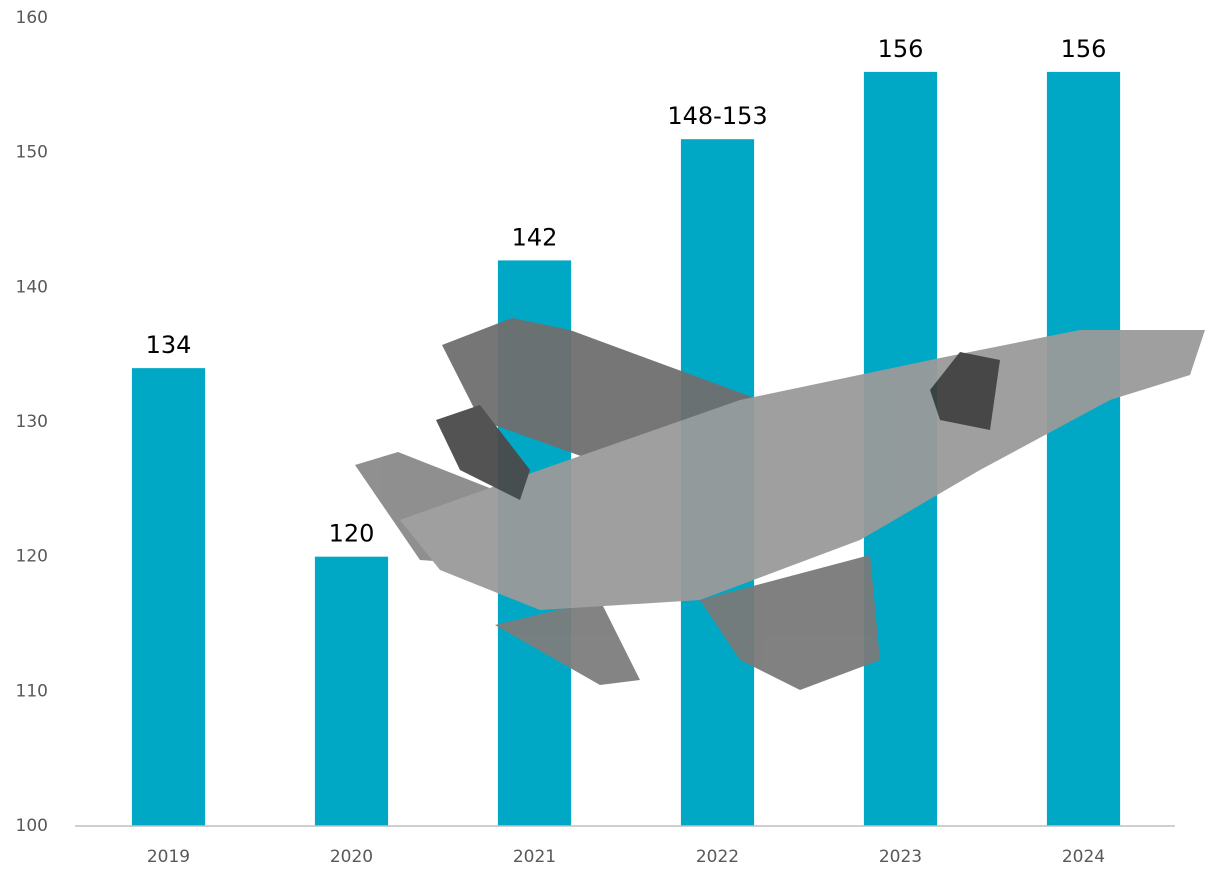  What do you see at coordinates (535, 237) in the screenshot?
I see `value-label: 142` at bounding box center [535, 237].